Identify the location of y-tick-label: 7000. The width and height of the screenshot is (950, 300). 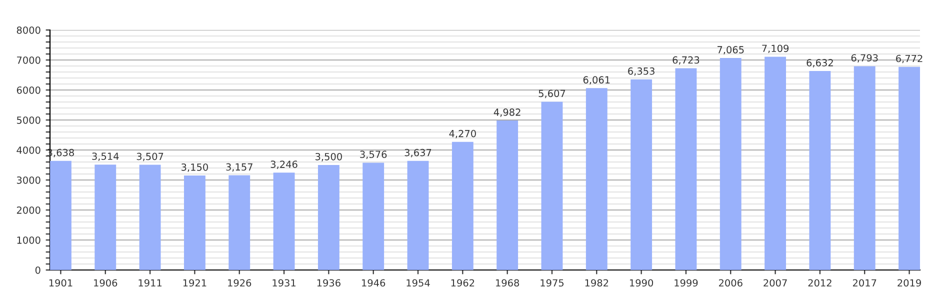
(28, 60).